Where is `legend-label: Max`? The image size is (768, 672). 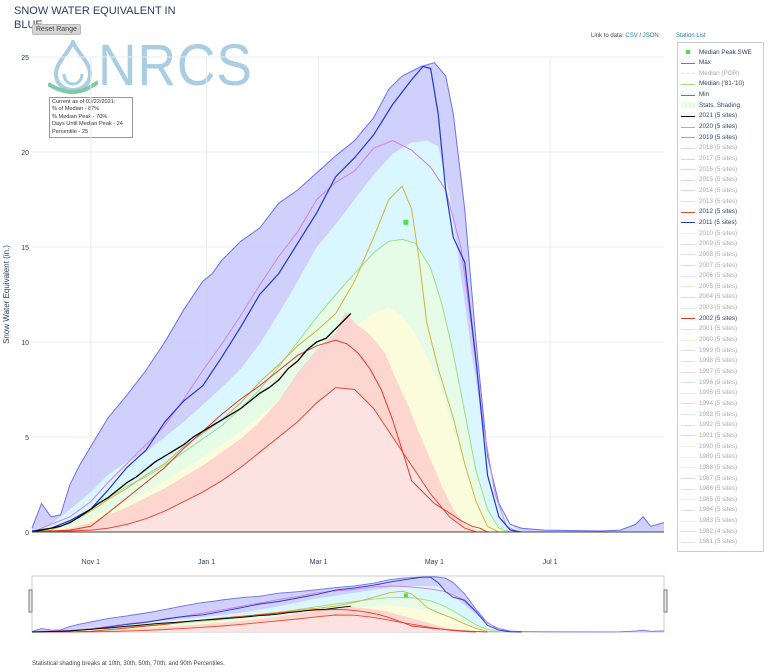
legend-label: Max is located at coordinates (705, 63).